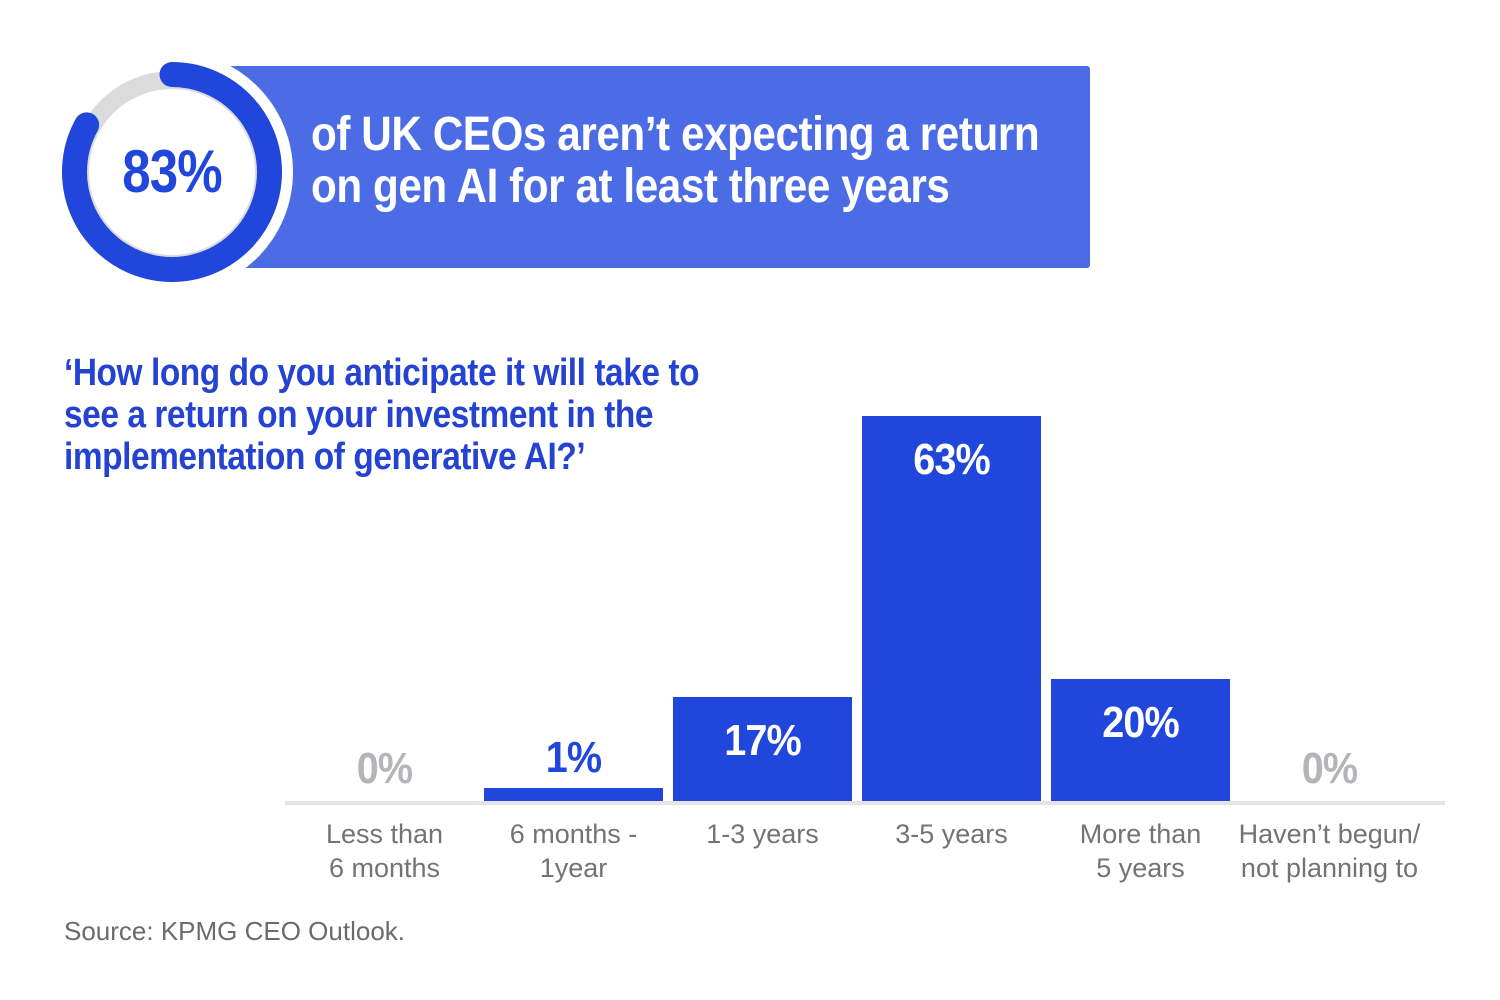 Image resolution: width=1500 pixels, height=1000 pixels. Describe the element at coordinates (573, 600) in the screenshot. I see `bar-slot: 1%` at that location.